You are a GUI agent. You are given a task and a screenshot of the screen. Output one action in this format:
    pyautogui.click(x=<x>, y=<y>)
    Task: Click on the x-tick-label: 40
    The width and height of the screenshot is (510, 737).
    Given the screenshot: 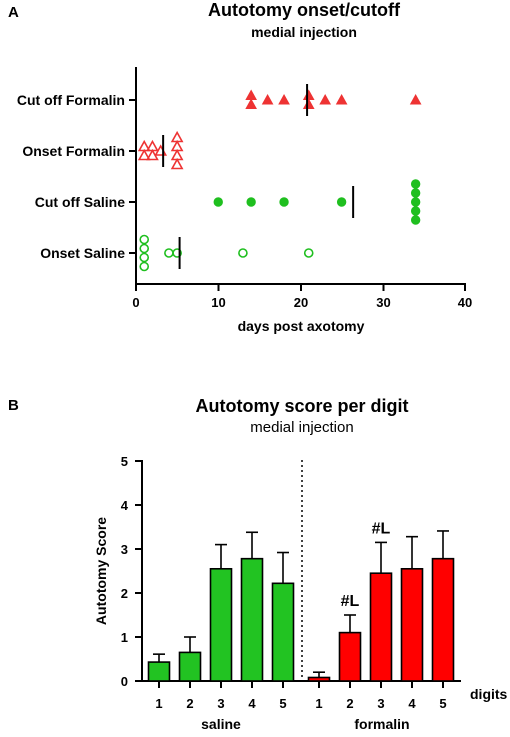 What is the action you would take?
    pyautogui.click(x=465, y=302)
    